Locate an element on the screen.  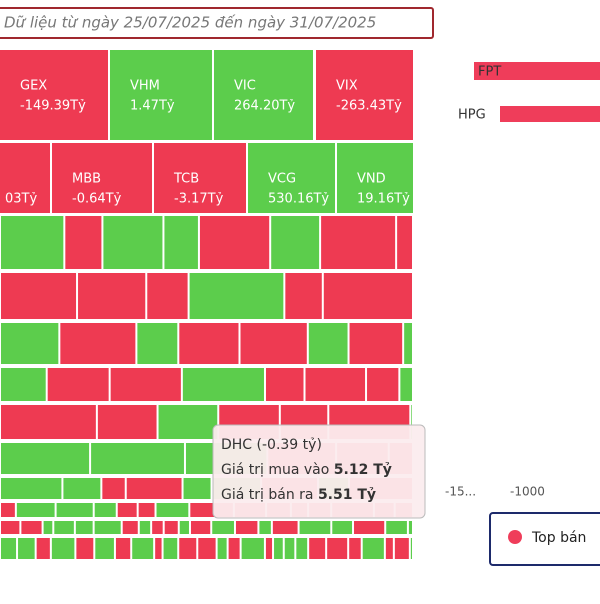
header-box is located at coordinates (217, 23).